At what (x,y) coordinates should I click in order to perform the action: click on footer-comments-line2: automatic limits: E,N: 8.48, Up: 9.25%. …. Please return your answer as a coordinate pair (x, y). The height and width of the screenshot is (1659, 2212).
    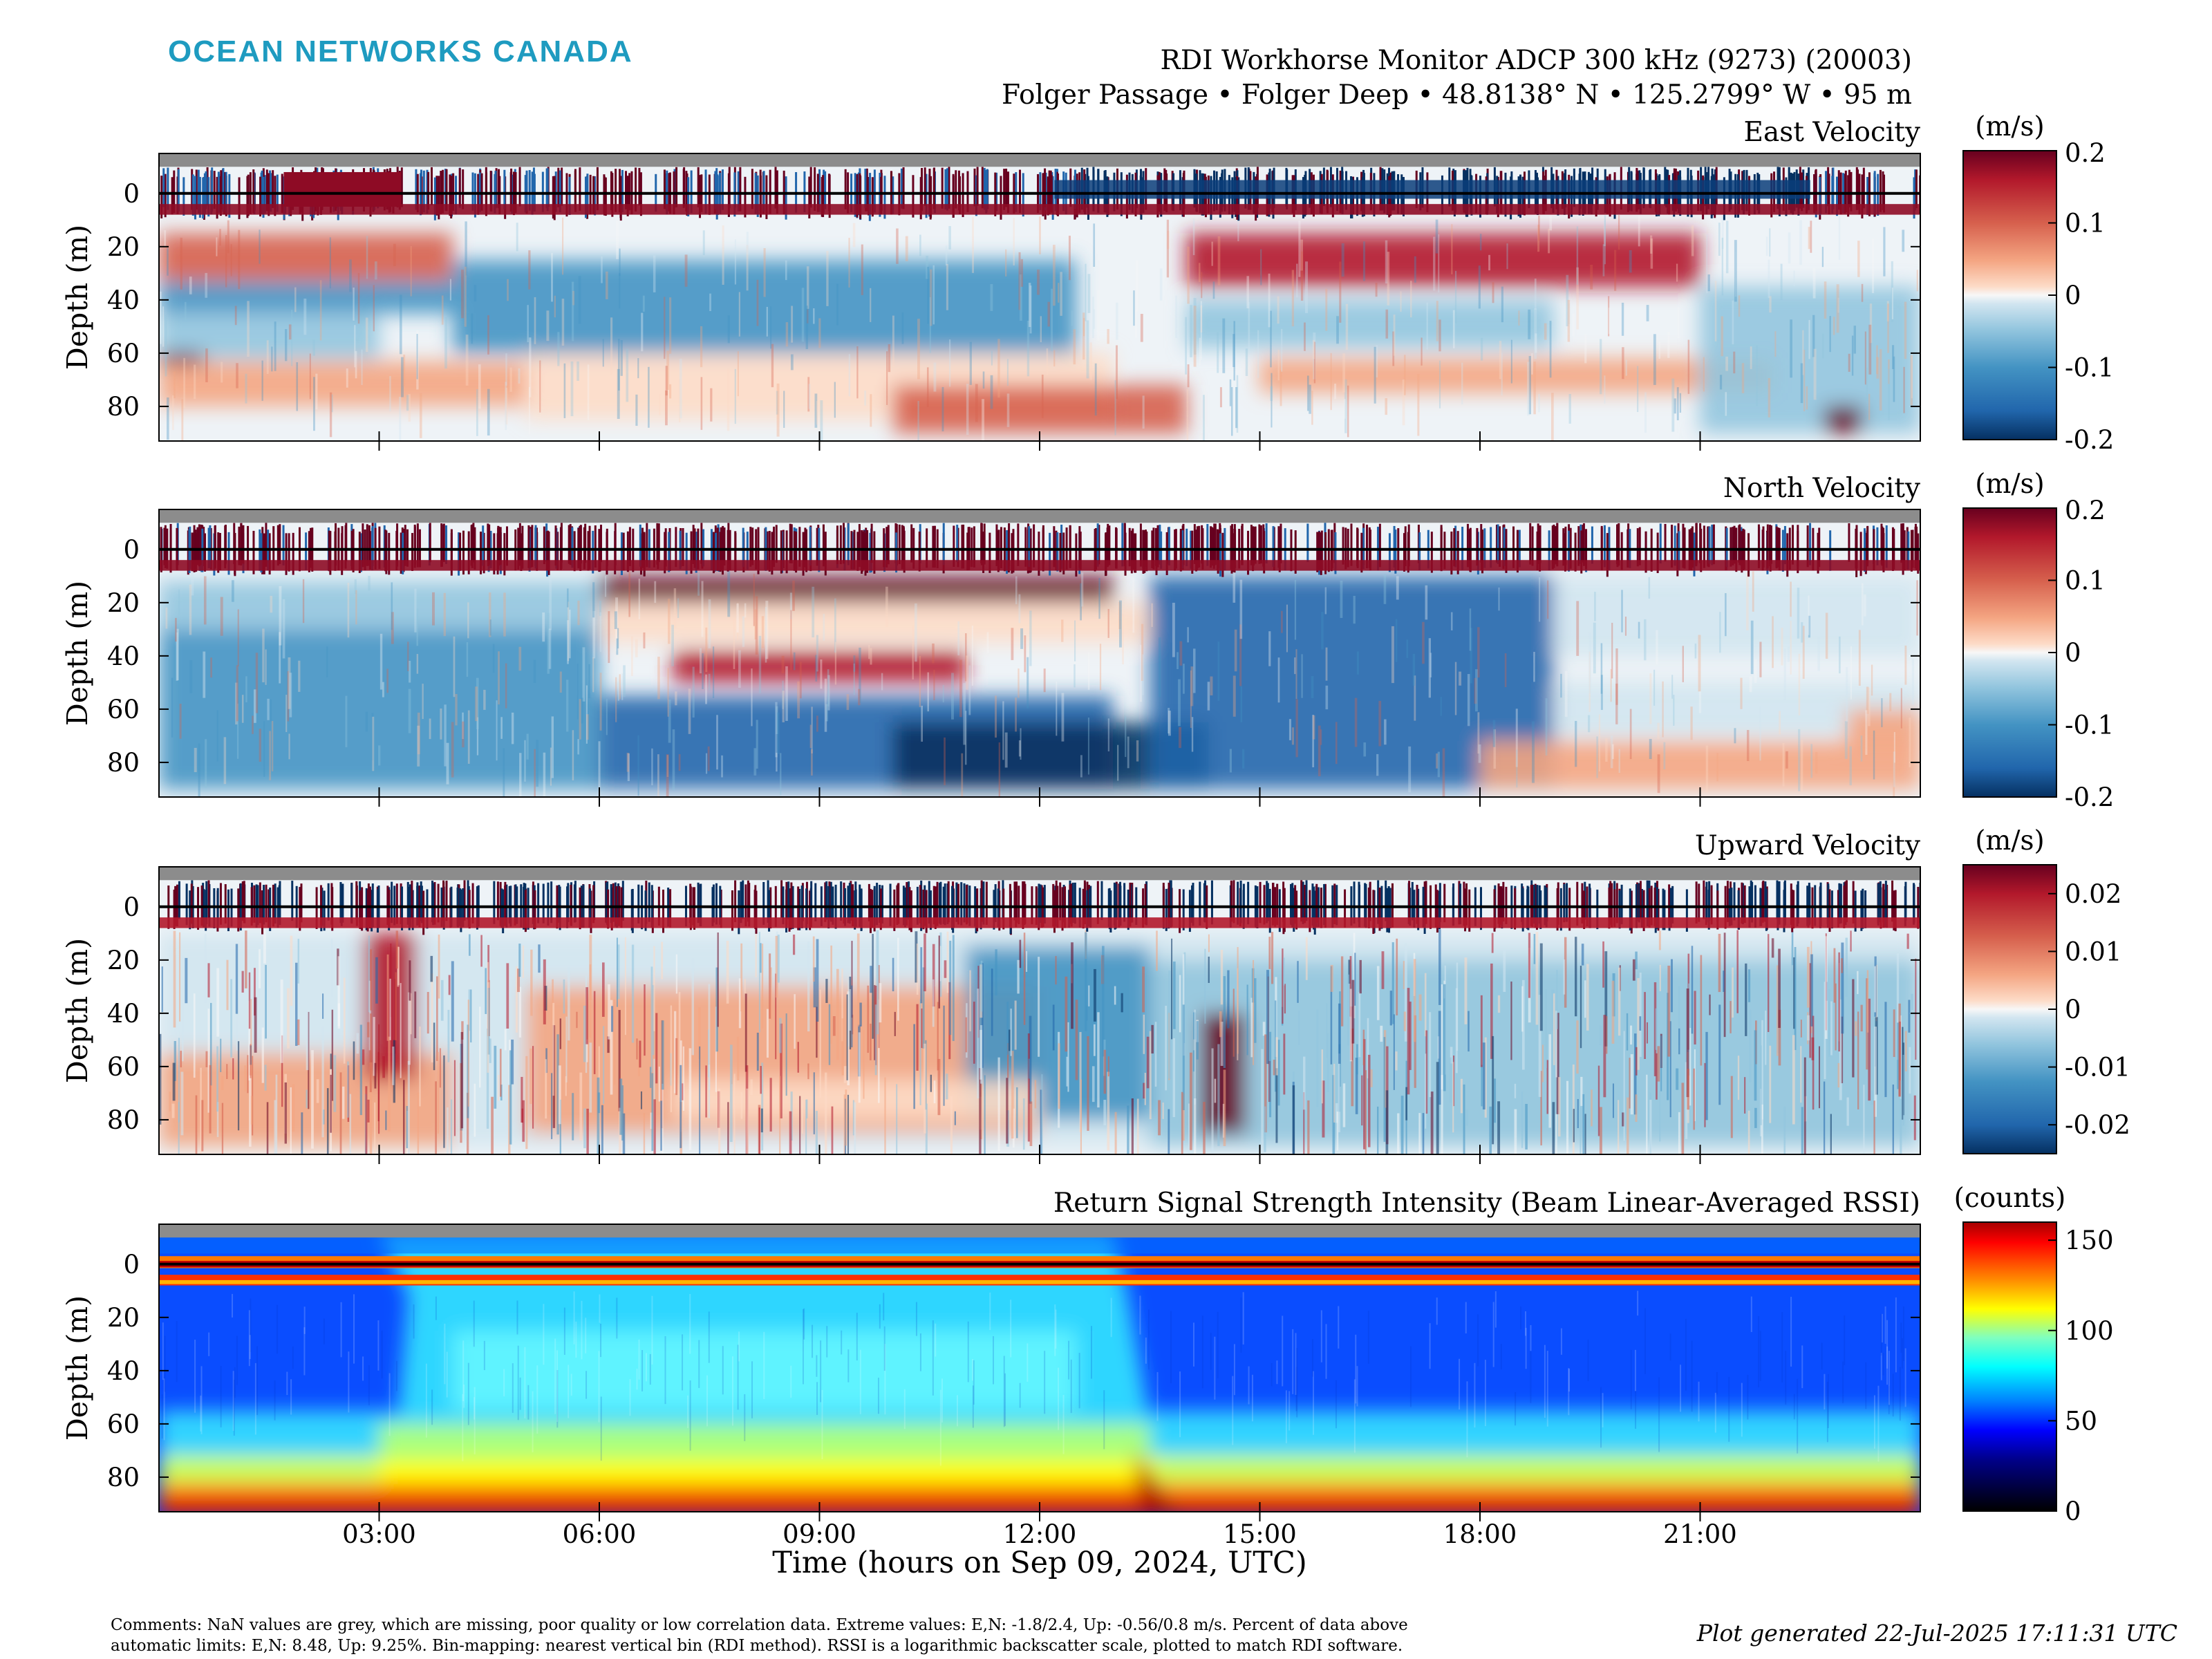
    Looking at the image, I should click on (757, 1646).